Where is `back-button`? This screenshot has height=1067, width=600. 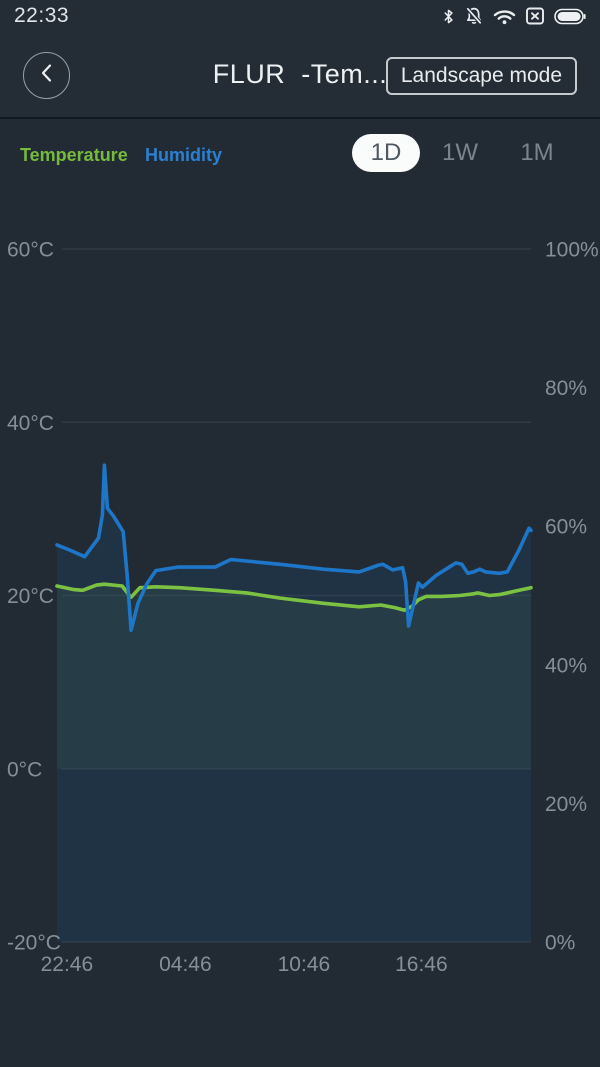
back-button is located at coordinates (46, 75).